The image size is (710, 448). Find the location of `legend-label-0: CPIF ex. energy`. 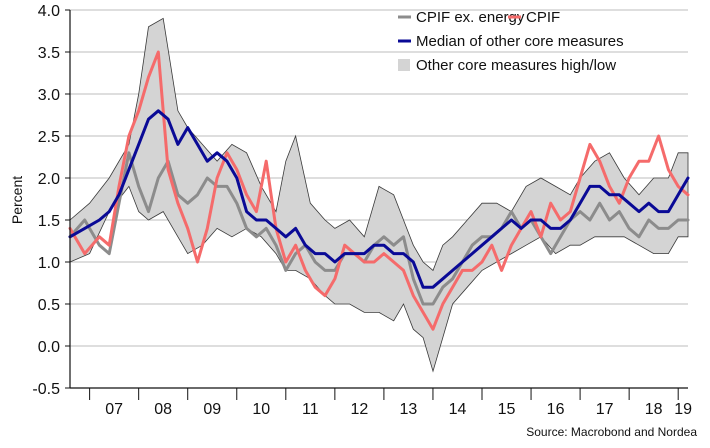

legend-label-0: CPIF ex. energy is located at coordinates (470, 17).